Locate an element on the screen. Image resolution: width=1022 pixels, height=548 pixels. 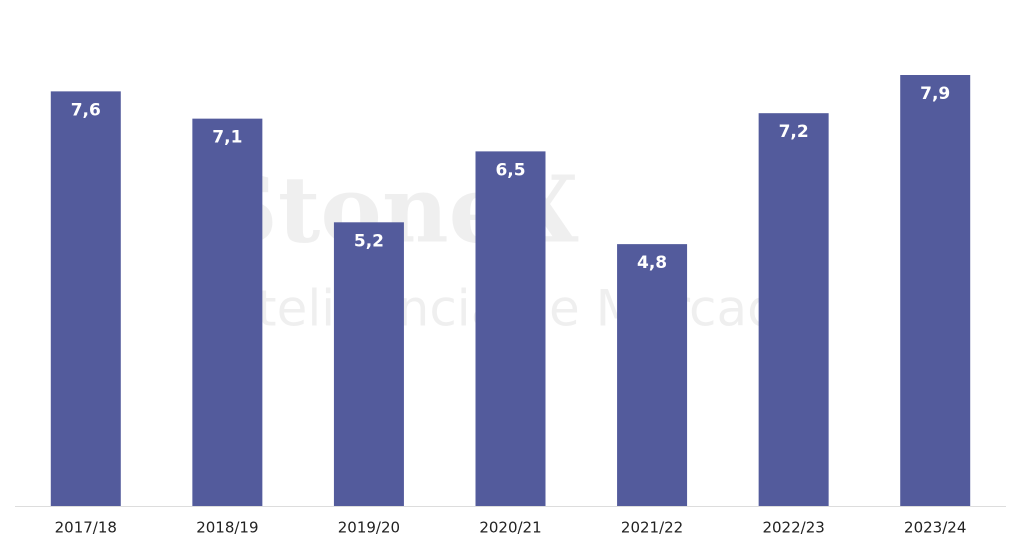
value-label: 6,5 is located at coordinates (510, 170).